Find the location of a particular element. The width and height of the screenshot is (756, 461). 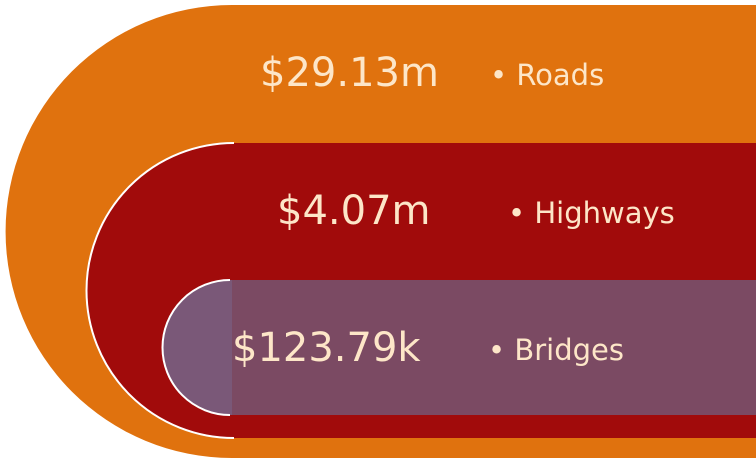

highways-label: • Highways is located at coordinates (591, 213).